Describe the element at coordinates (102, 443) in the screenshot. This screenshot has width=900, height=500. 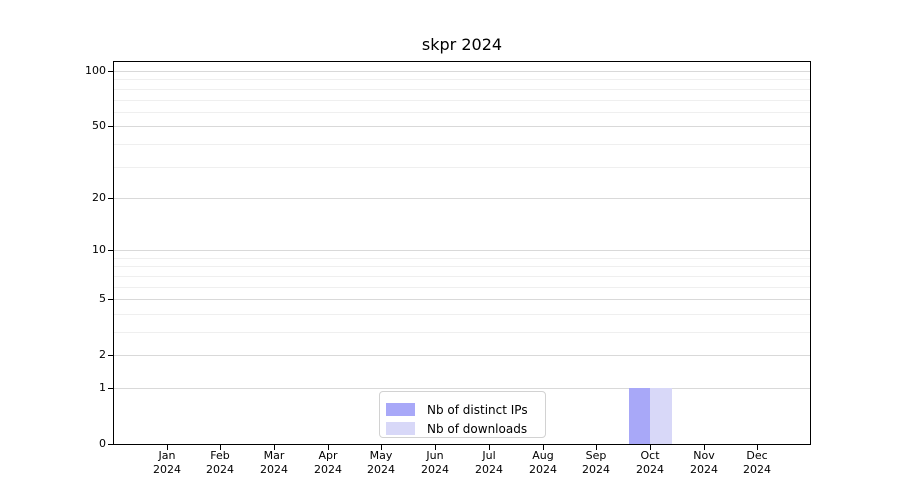
I see `y-tick-label-0: 0` at that location.